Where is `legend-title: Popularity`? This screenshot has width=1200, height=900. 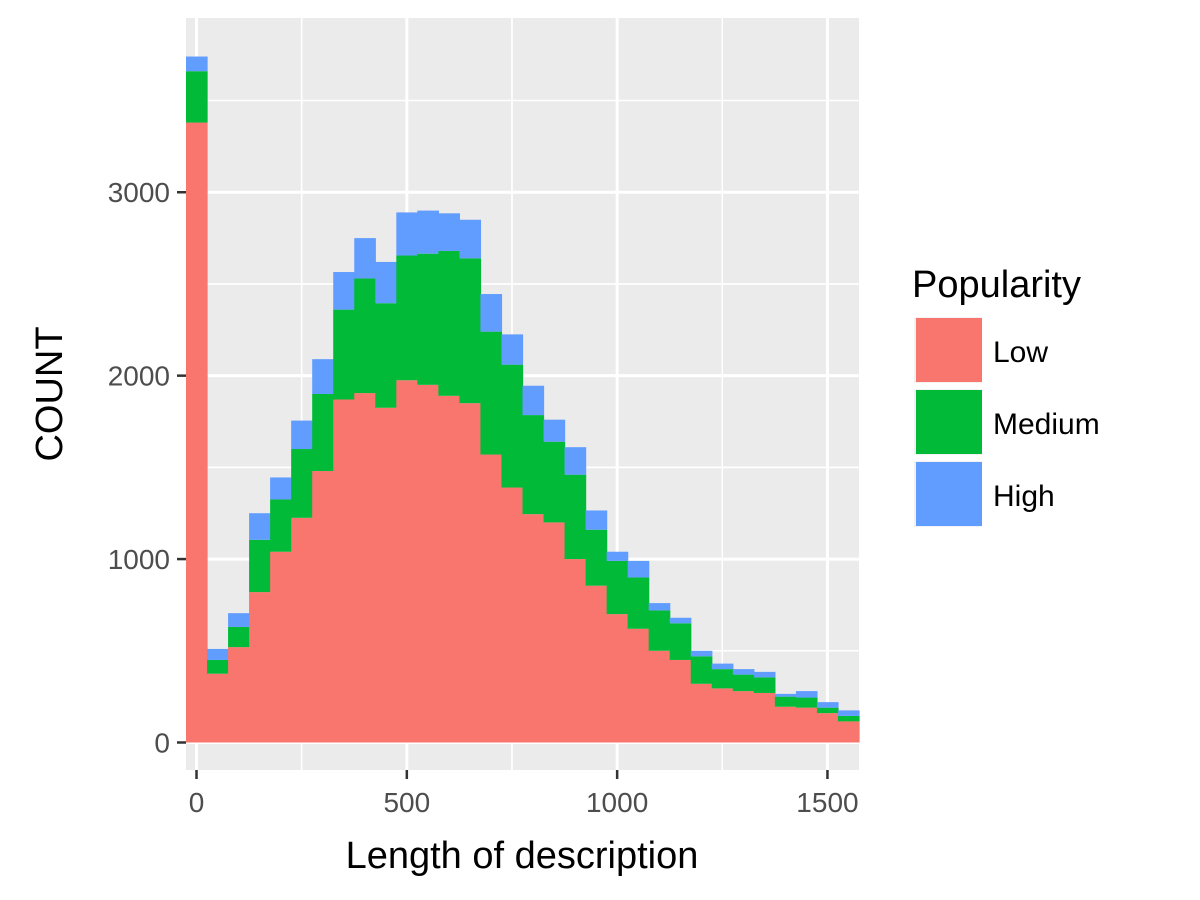
legend-title: Popularity is located at coordinates (996, 285).